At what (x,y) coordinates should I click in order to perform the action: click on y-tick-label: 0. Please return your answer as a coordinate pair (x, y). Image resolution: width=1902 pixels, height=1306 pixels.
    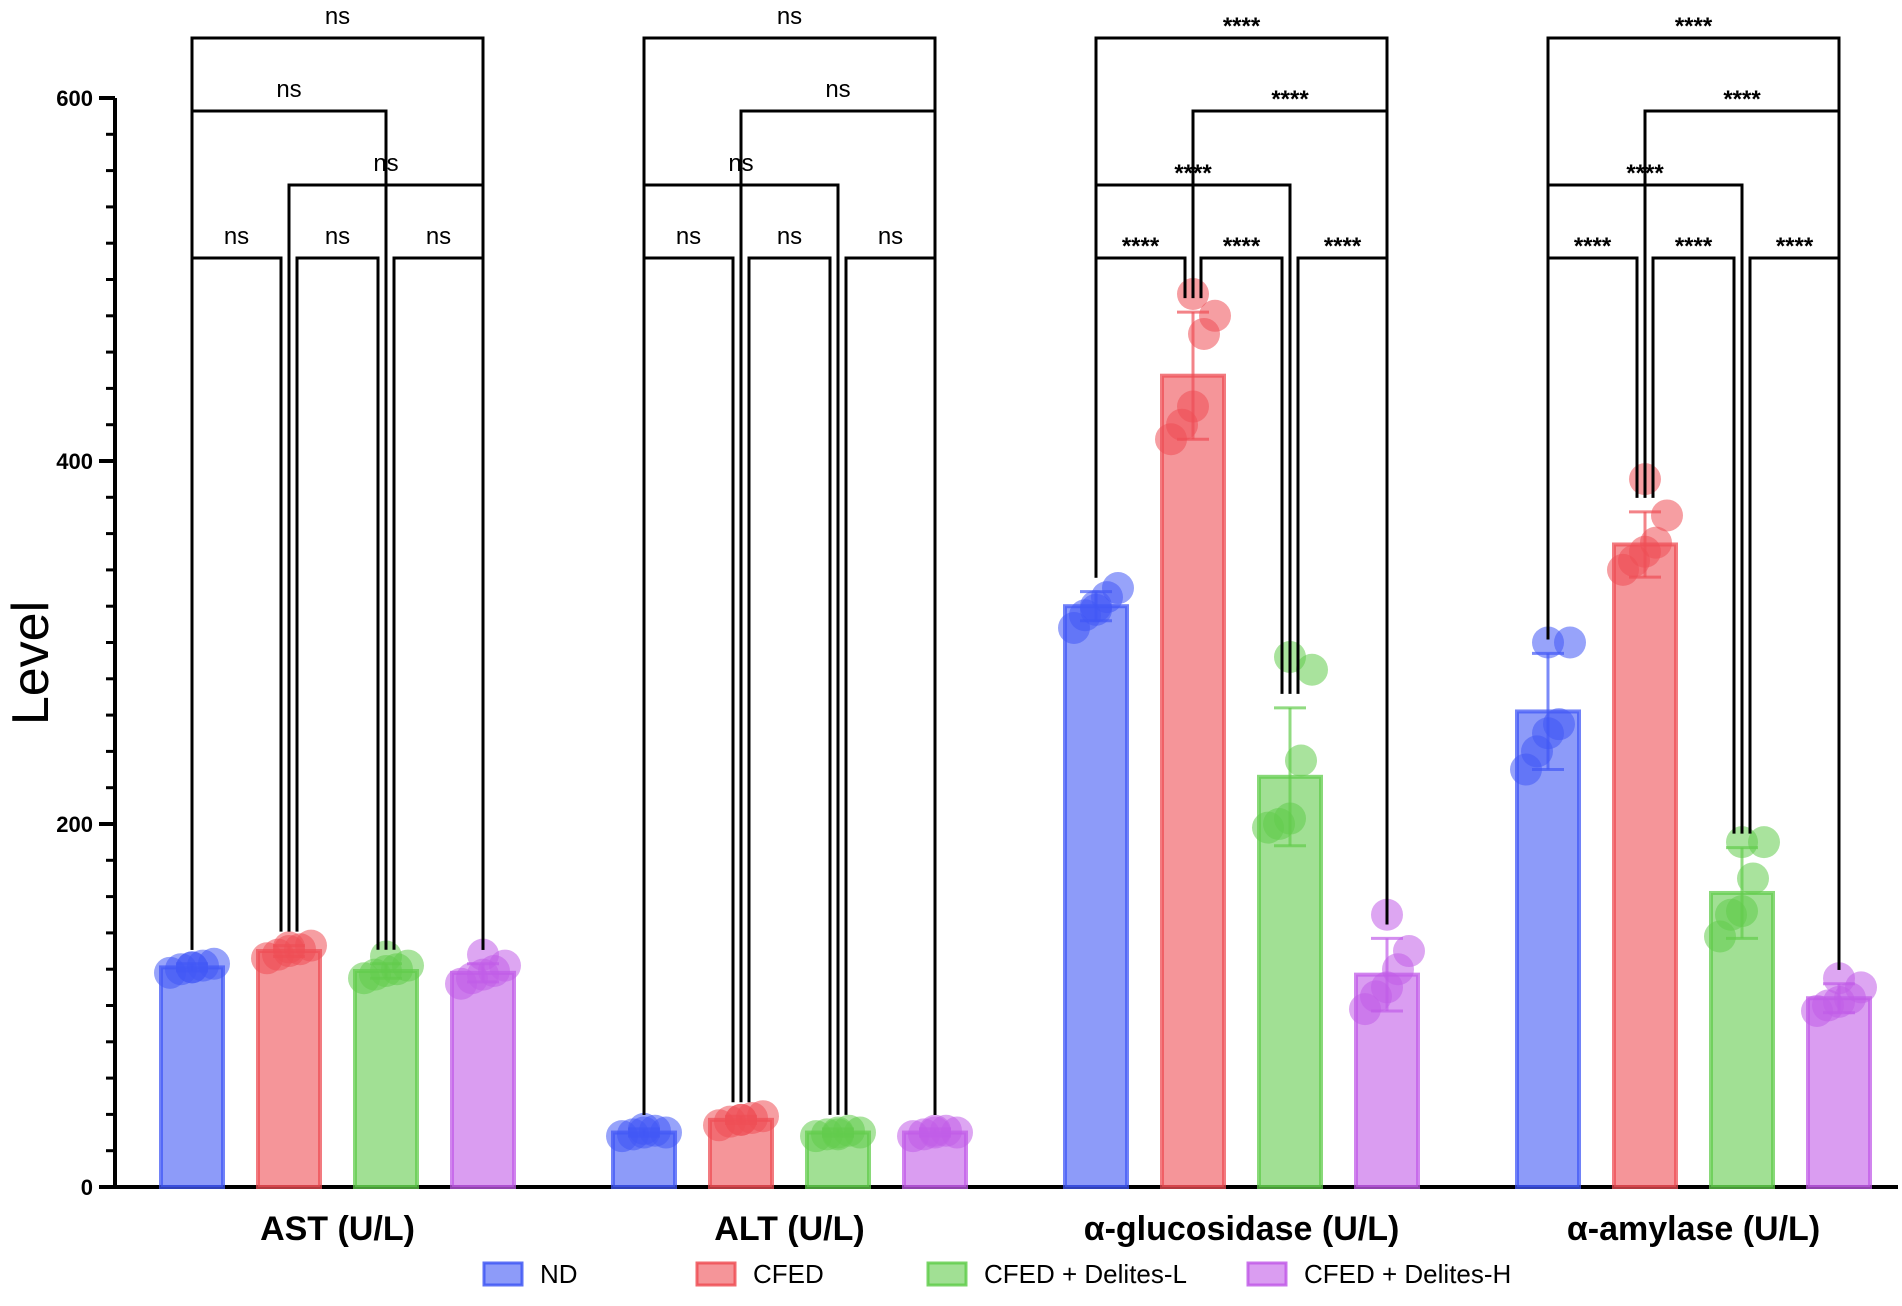
    Looking at the image, I should click on (87, 1187).